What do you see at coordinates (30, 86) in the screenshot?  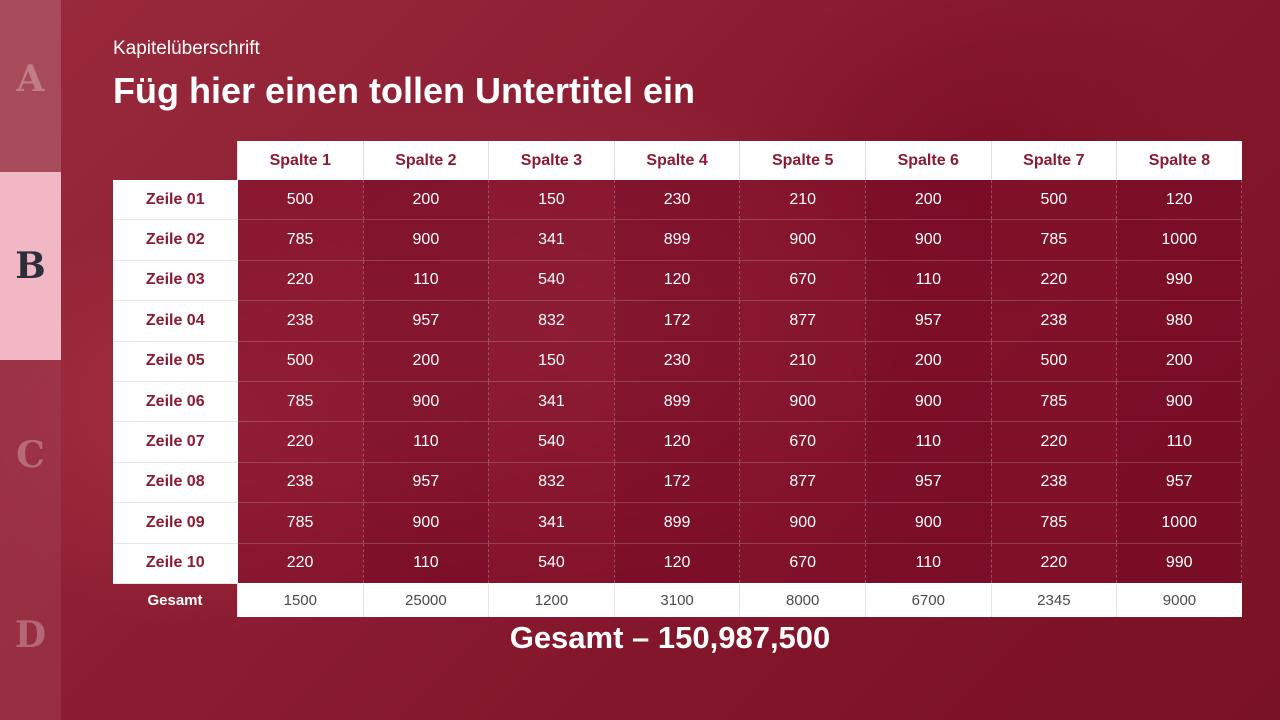 I see `section-tab-a: A` at bounding box center [30, 86].